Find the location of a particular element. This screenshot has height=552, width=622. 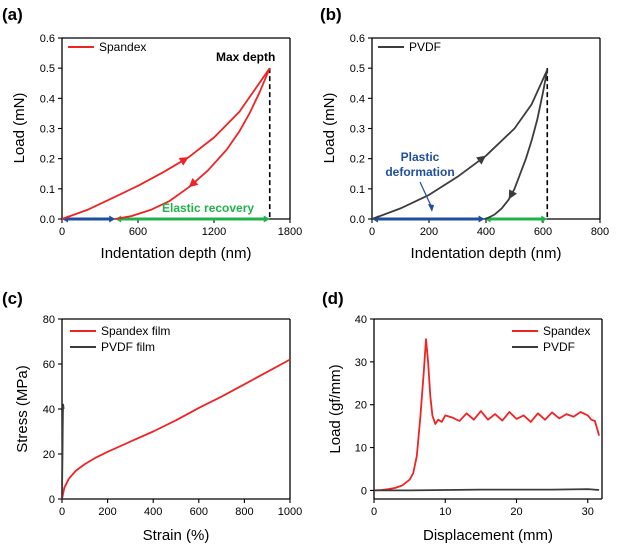

max-depth-annotation: Max depth is located at coordinates (245, 57).